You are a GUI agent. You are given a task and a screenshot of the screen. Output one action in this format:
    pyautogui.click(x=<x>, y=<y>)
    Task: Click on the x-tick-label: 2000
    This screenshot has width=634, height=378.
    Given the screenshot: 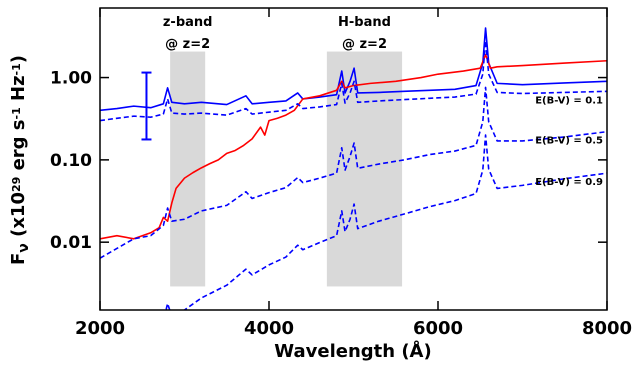 What is the action you would take?
    pyautogui.click(x=100, y=328)
    